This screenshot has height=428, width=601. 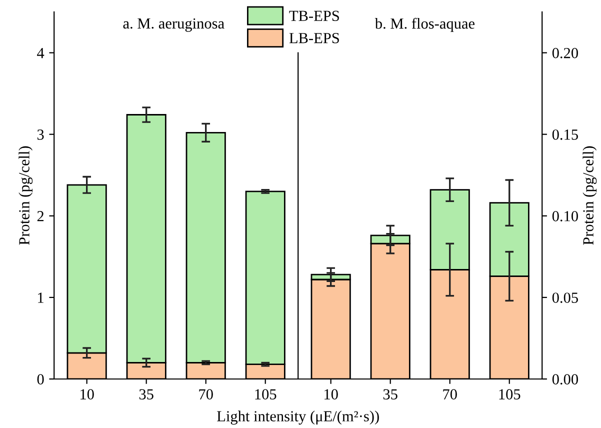 I want to click on y-axis-title: Protein (pg/cell), so click(x=25, y=195).